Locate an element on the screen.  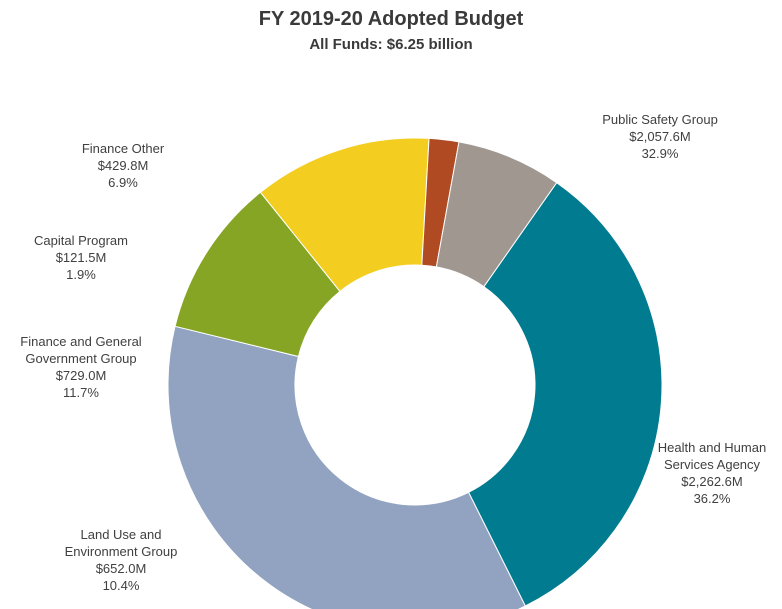
slice-label-percent: 36.2% is located at coordinates (712, 498).